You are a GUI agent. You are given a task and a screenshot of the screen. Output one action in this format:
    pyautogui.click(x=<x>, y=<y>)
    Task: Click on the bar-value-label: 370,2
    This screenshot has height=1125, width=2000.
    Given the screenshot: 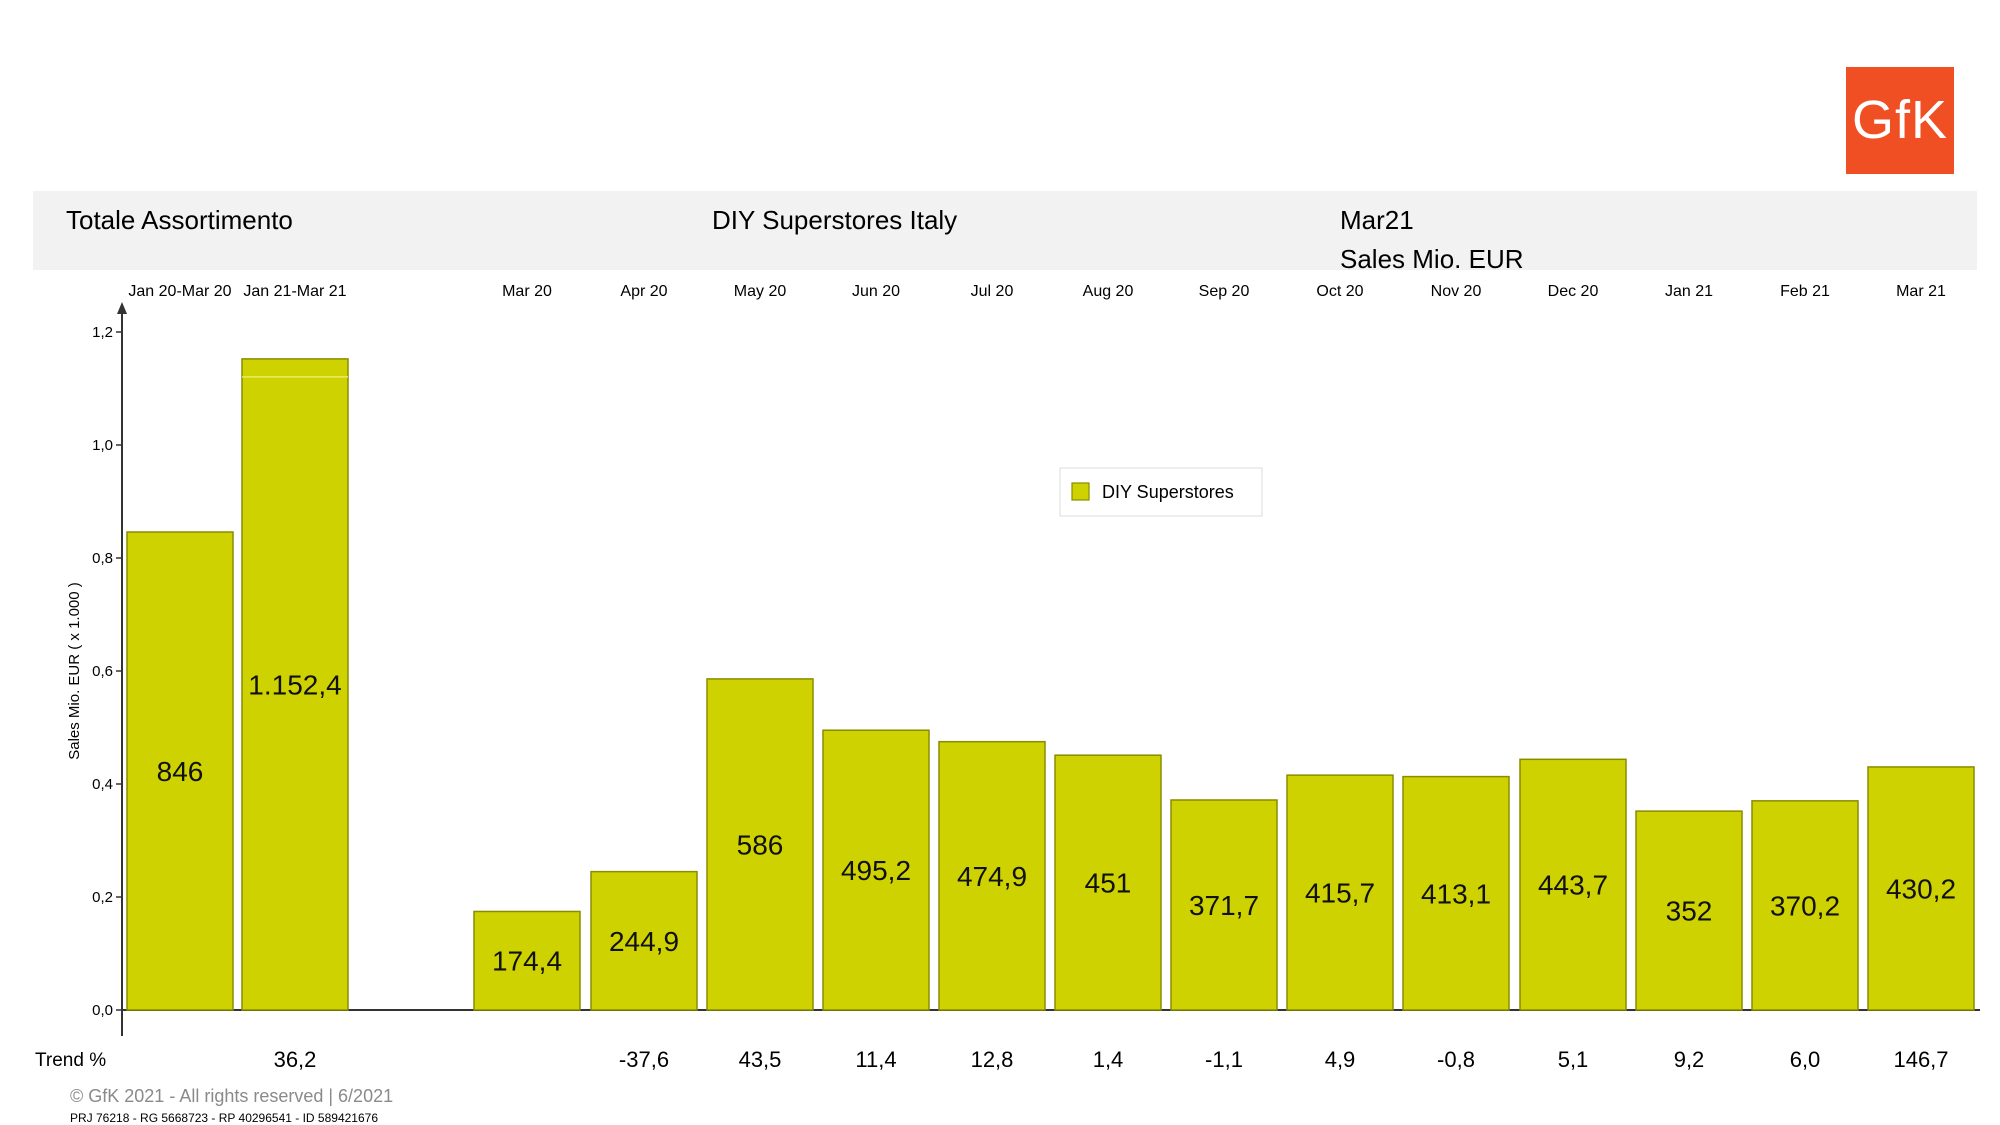 What is the action you would take?
    pyautogui.click(x=1805, y=905)
    